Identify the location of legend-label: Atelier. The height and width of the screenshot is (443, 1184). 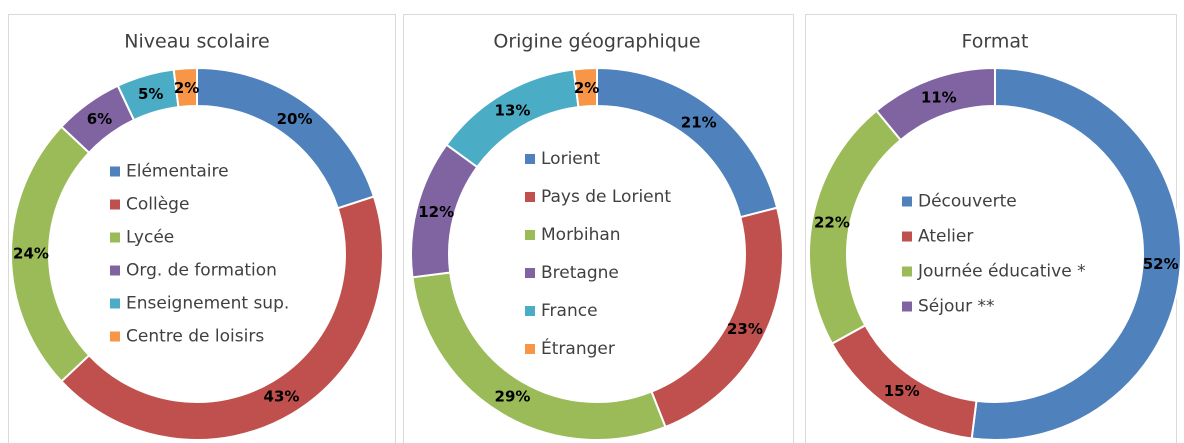
(945, 237).